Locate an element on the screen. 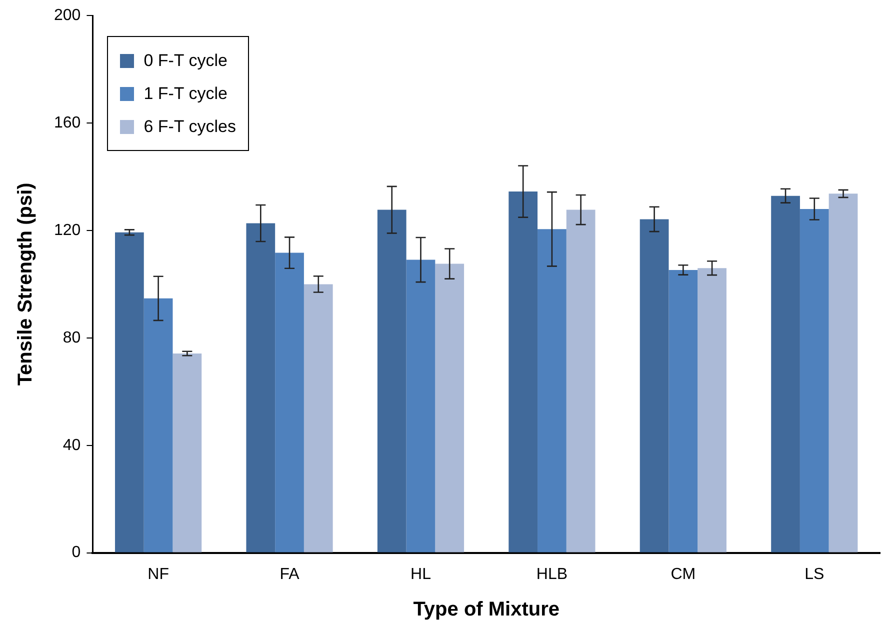 The height and width of the screenshot is (634, 885). x-tick-label: HLB is located at coordinates (552, 574).